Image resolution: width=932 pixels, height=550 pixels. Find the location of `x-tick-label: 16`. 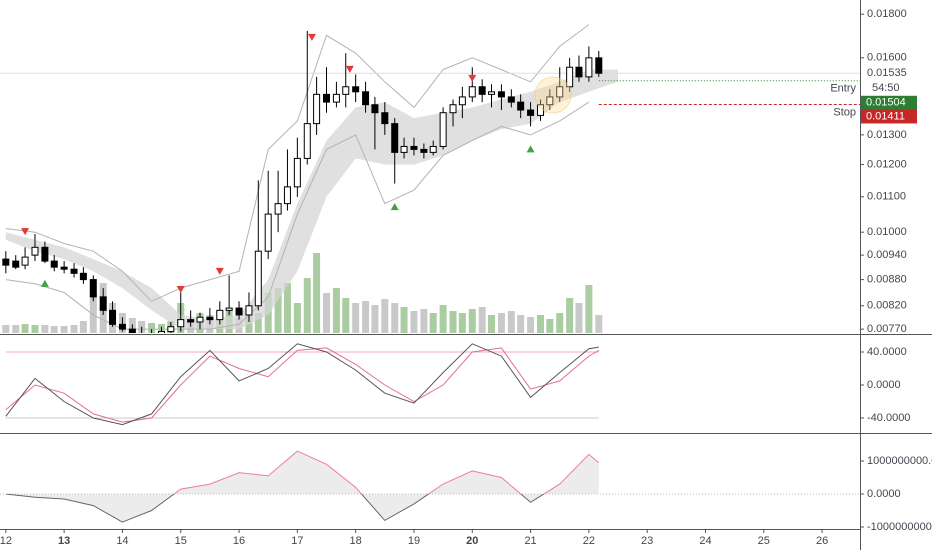

x-tick-label: 16 is located at coordinates (239, 541).